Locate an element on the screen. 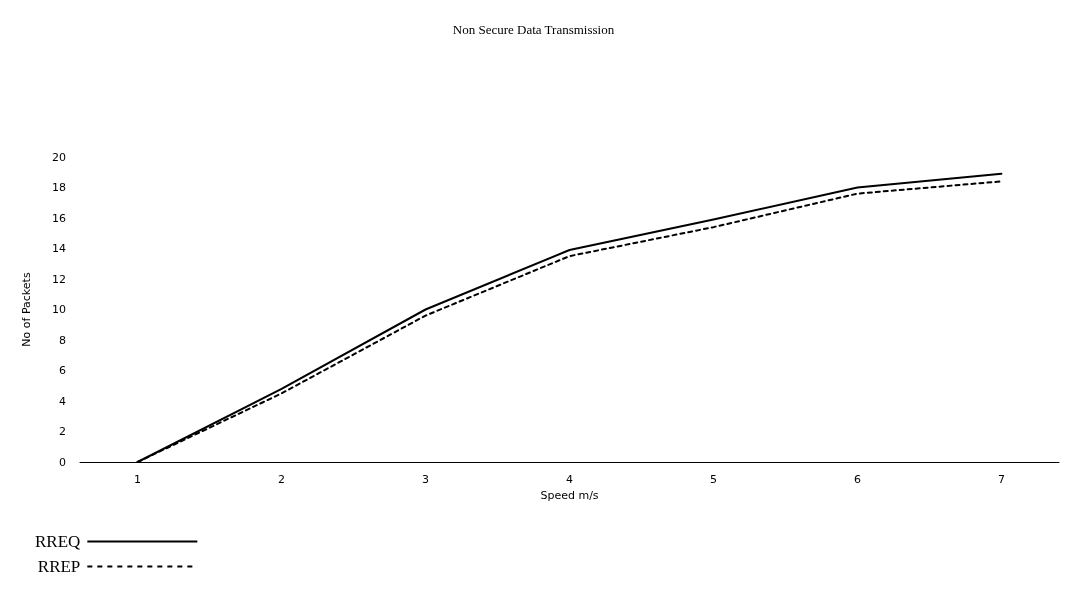 The width and height of the screenshot is (1067, 590). legend-label: RREP is located at coordinates (59, 566).